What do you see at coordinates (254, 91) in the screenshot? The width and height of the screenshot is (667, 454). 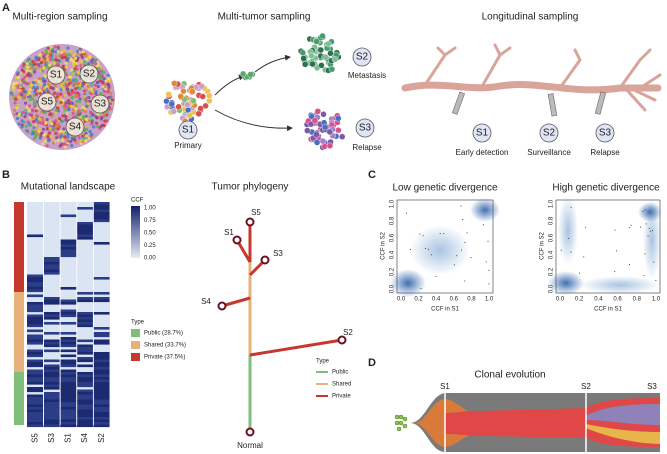 I see `tumor-clusters` at bounding box center [254, 91].